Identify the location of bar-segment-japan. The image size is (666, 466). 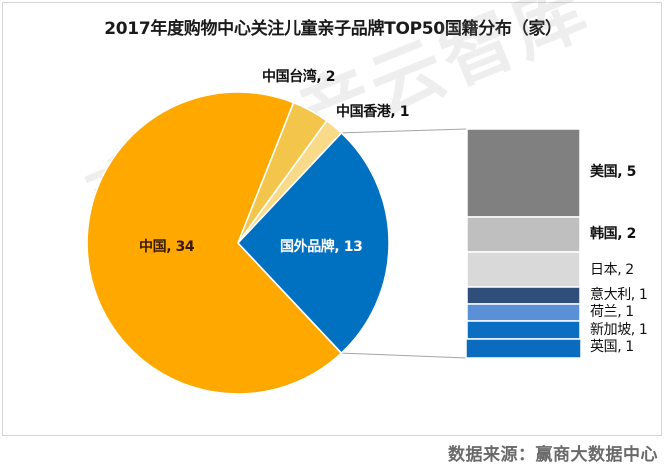
(523, 269).